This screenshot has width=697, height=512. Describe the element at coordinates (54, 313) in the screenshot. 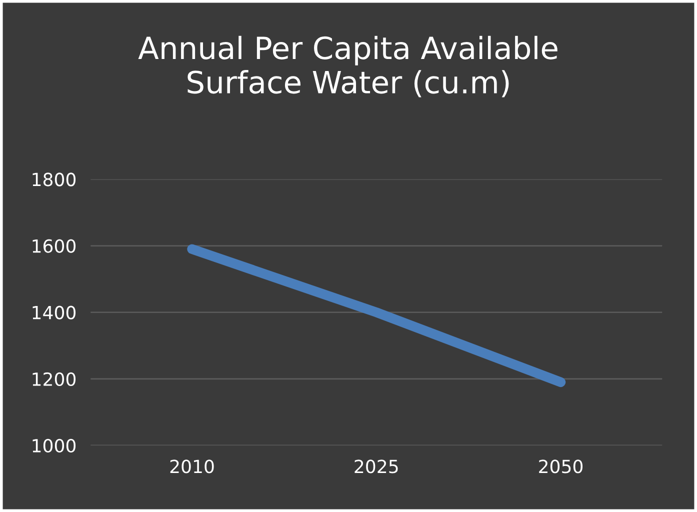

I see `y-tick-label: 1400` at that location.